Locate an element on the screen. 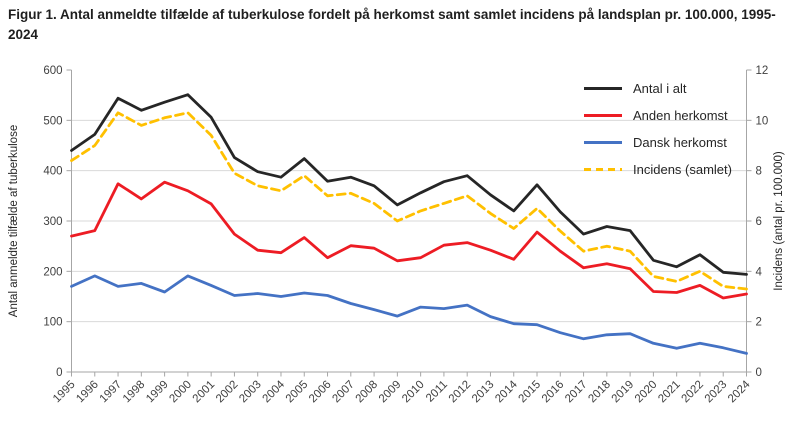 The image size is (800, 422). other-origin-line-swatch-icon is located at coordinates (603, 115).